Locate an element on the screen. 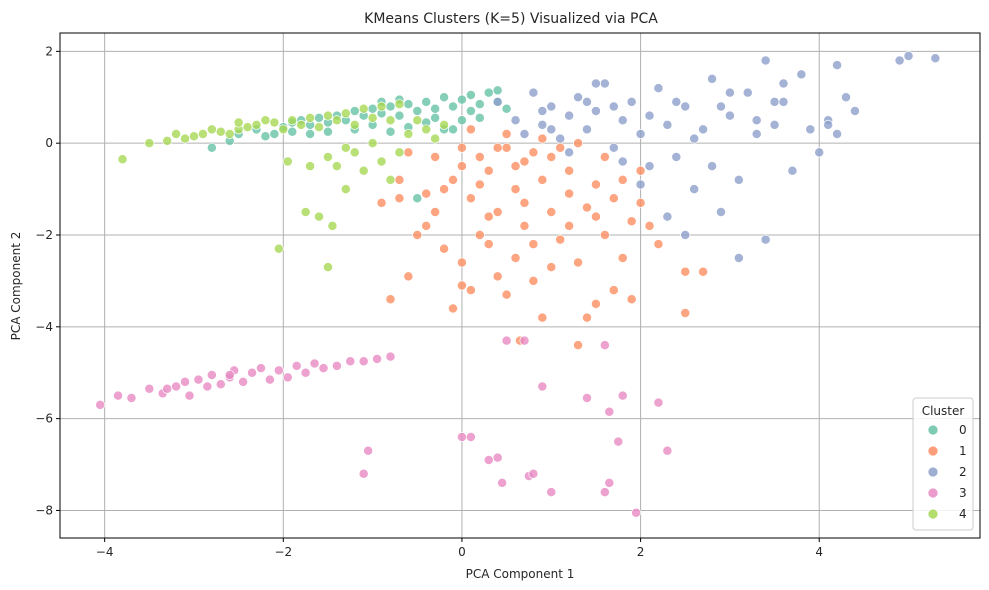  y-tick-label: 2 is located at coordinates (49, 51).